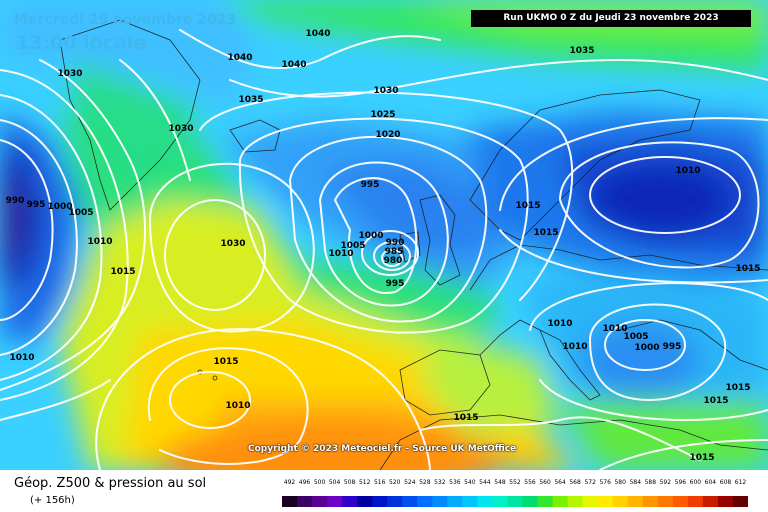 The image size is (768, 512). What do you see at coordinates (455, 482) in the screenshot?
I see `legend-tick-label: 536` at bounding box center [455, 482].